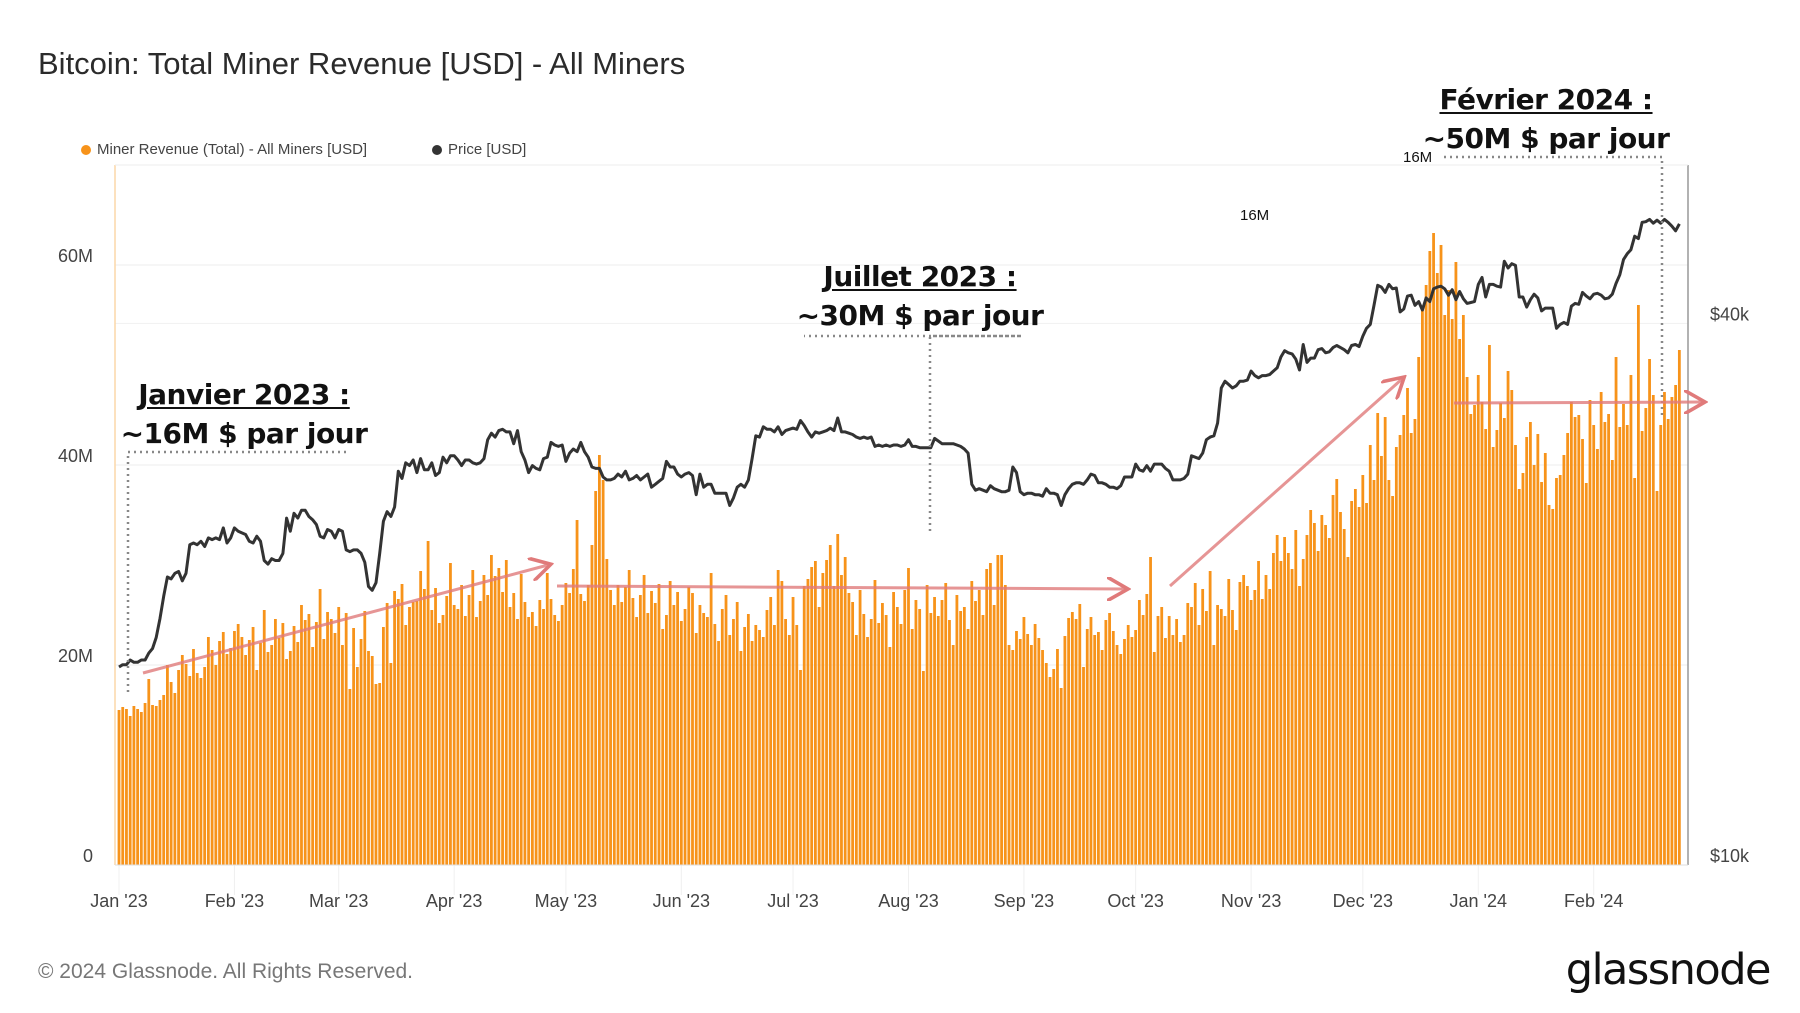 This screenshot has width=1800, height=1013. What do you see at coordinates (75, 456) in the screenshot?
I see `y-tick-label-left: 40M` at bounding box center [75, 456].